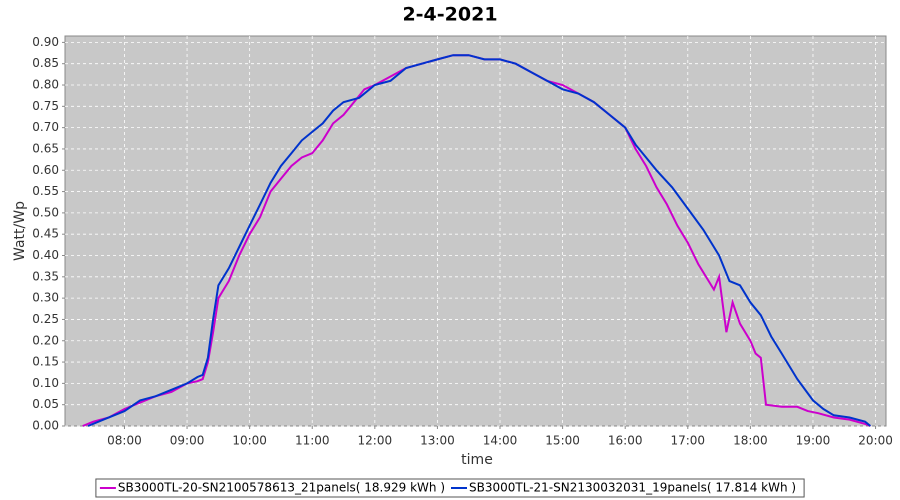 This screenshot has width=900, height=500. What do you see at coordinates (124, 441) in the screenshot?
I see `x-tick-label: 08:00` at bounding box center [124, 441].